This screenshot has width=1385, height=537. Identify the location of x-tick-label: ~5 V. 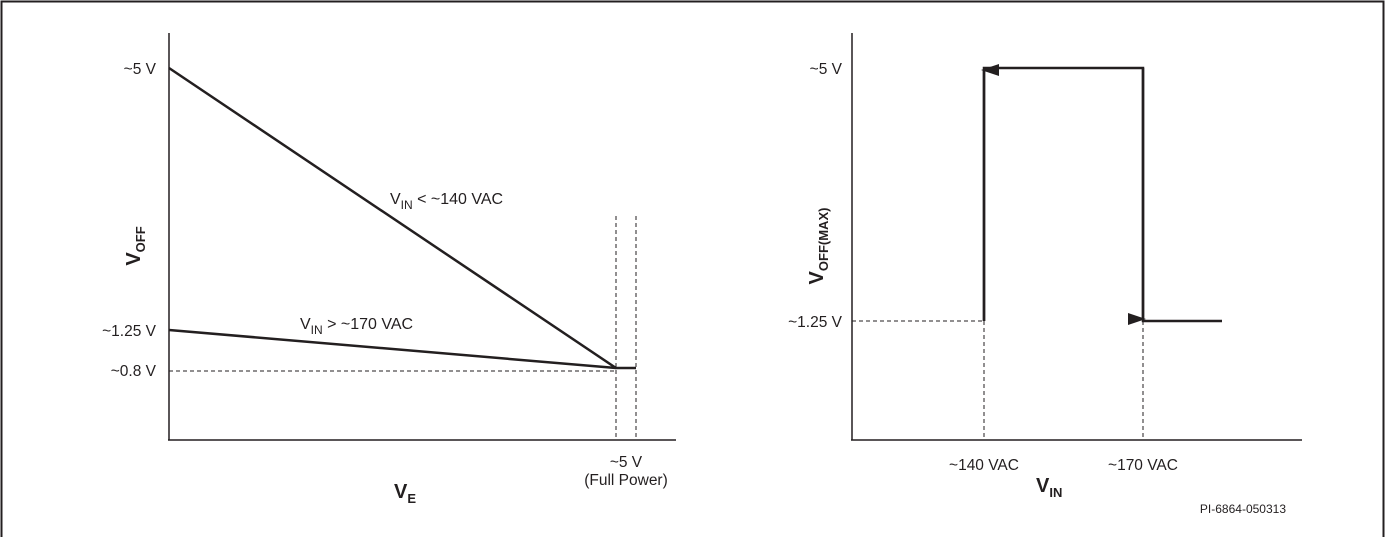
(626, 462).